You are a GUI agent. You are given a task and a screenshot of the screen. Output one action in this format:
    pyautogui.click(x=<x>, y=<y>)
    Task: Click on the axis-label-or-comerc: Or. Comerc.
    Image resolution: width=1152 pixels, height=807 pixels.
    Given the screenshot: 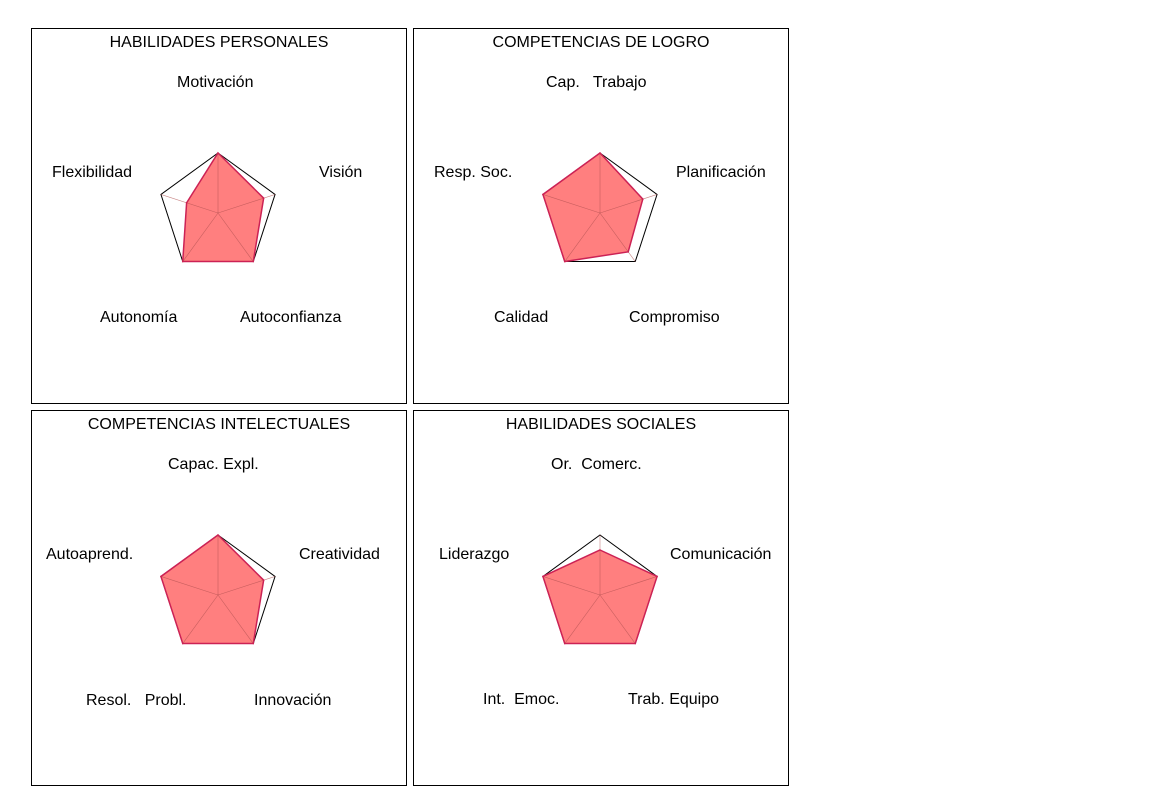 What is the action you would take?
    pyautogui.click(x=596, y=464)
    